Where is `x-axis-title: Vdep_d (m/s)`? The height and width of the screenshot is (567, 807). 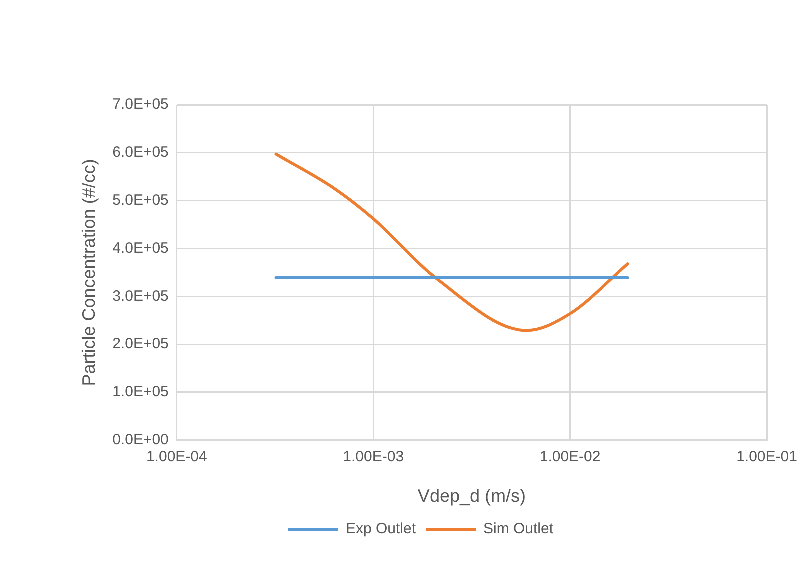 x-axis-title: Vdep_d (m/s) is located at coordinates (472, 496).